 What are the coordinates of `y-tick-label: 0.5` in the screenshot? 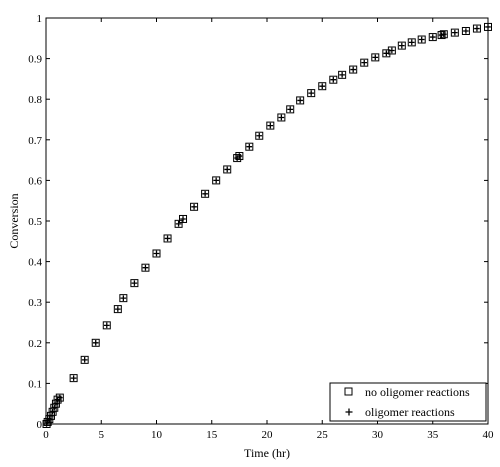 It's located at (35, 222).